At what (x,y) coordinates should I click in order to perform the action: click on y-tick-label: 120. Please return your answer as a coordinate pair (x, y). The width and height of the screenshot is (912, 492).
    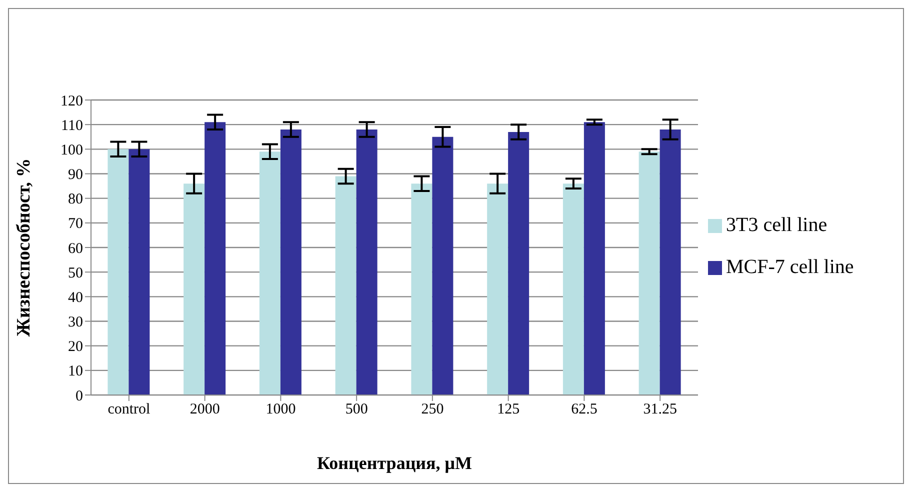
    Looking at the image, I should click on (71, 101).